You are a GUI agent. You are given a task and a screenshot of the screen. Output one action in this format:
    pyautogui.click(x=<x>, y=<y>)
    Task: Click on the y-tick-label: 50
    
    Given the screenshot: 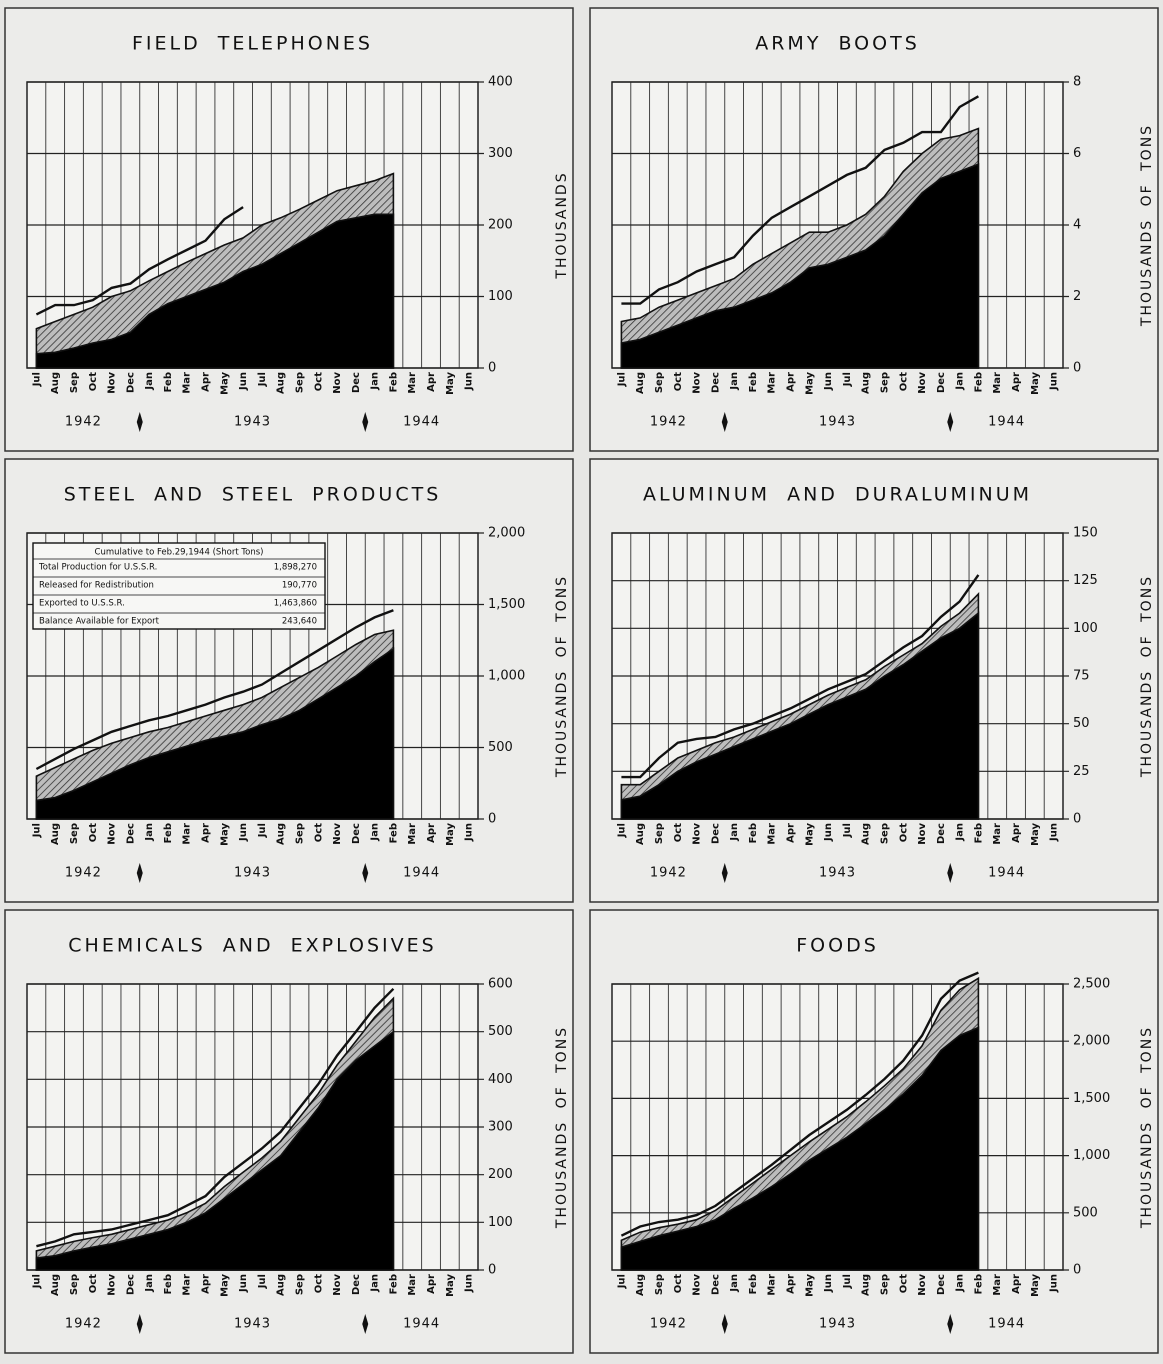 What is the action you would take?
    pyautogui.click(x=1081, y=723)
    